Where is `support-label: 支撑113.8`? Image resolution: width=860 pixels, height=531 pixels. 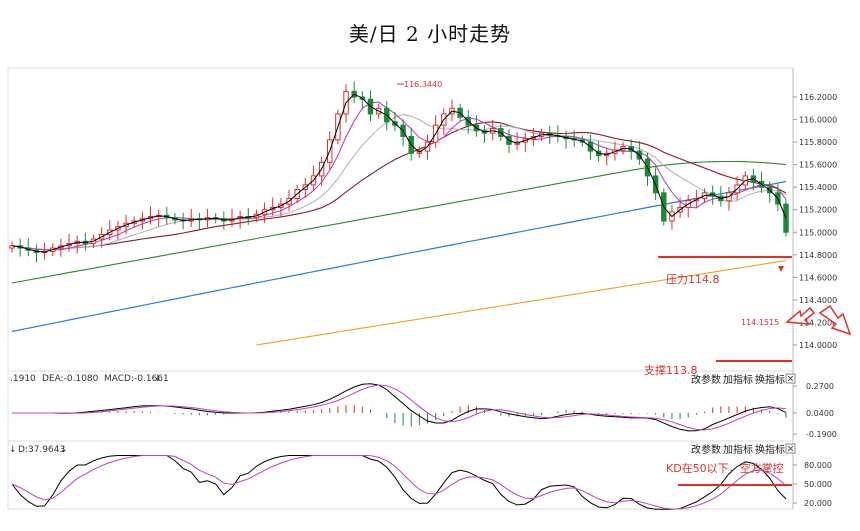 support-label: 支撑113.8 is located at coordinates (671, 370).